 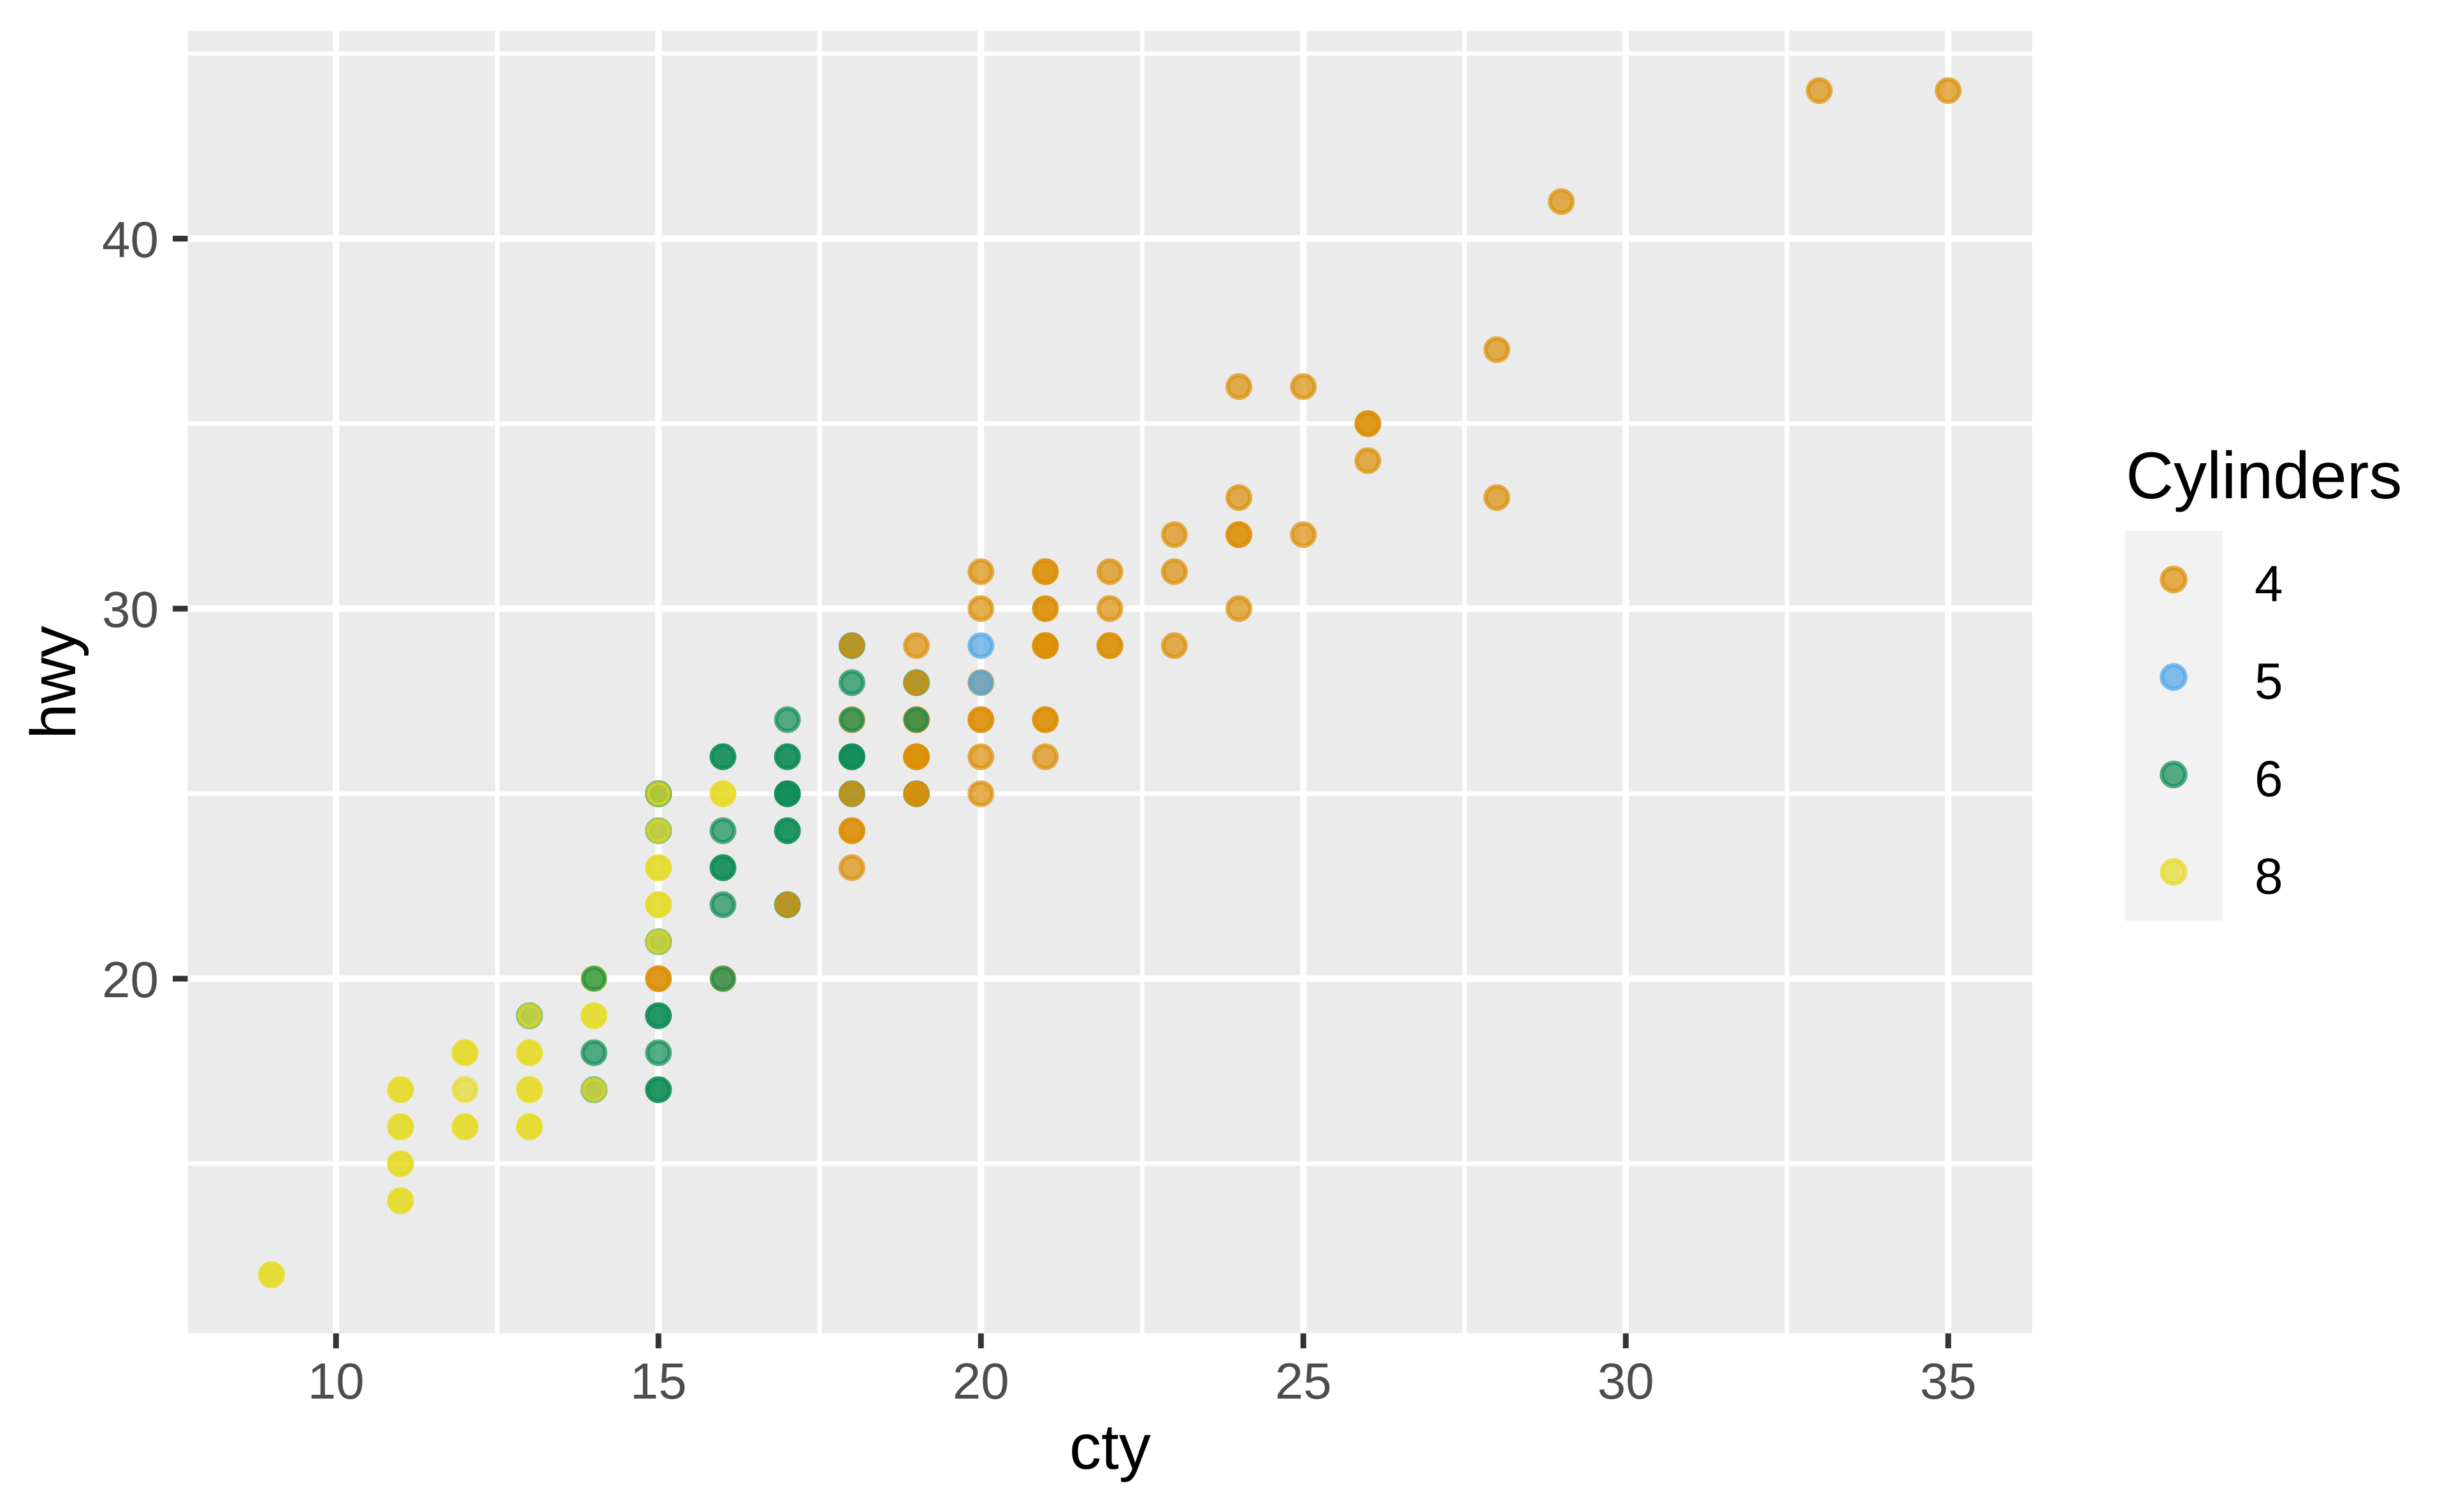 I want to click on svg-text: hwy, so click(x=53, y=682).